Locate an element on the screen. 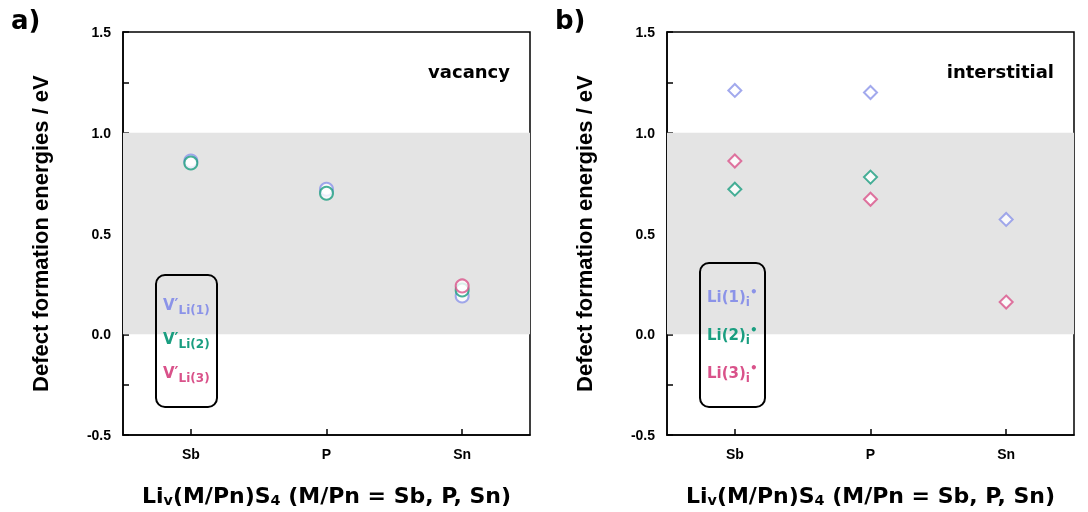  annotation: vacancy is located at coordinates (469, 71).